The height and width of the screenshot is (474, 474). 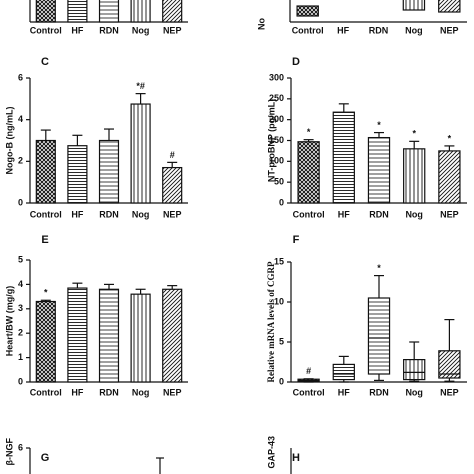 What do you see at coordinates (276, 98) in the screenshot?
I see `y-tick-label: 250` at bounding box center [276, 98].